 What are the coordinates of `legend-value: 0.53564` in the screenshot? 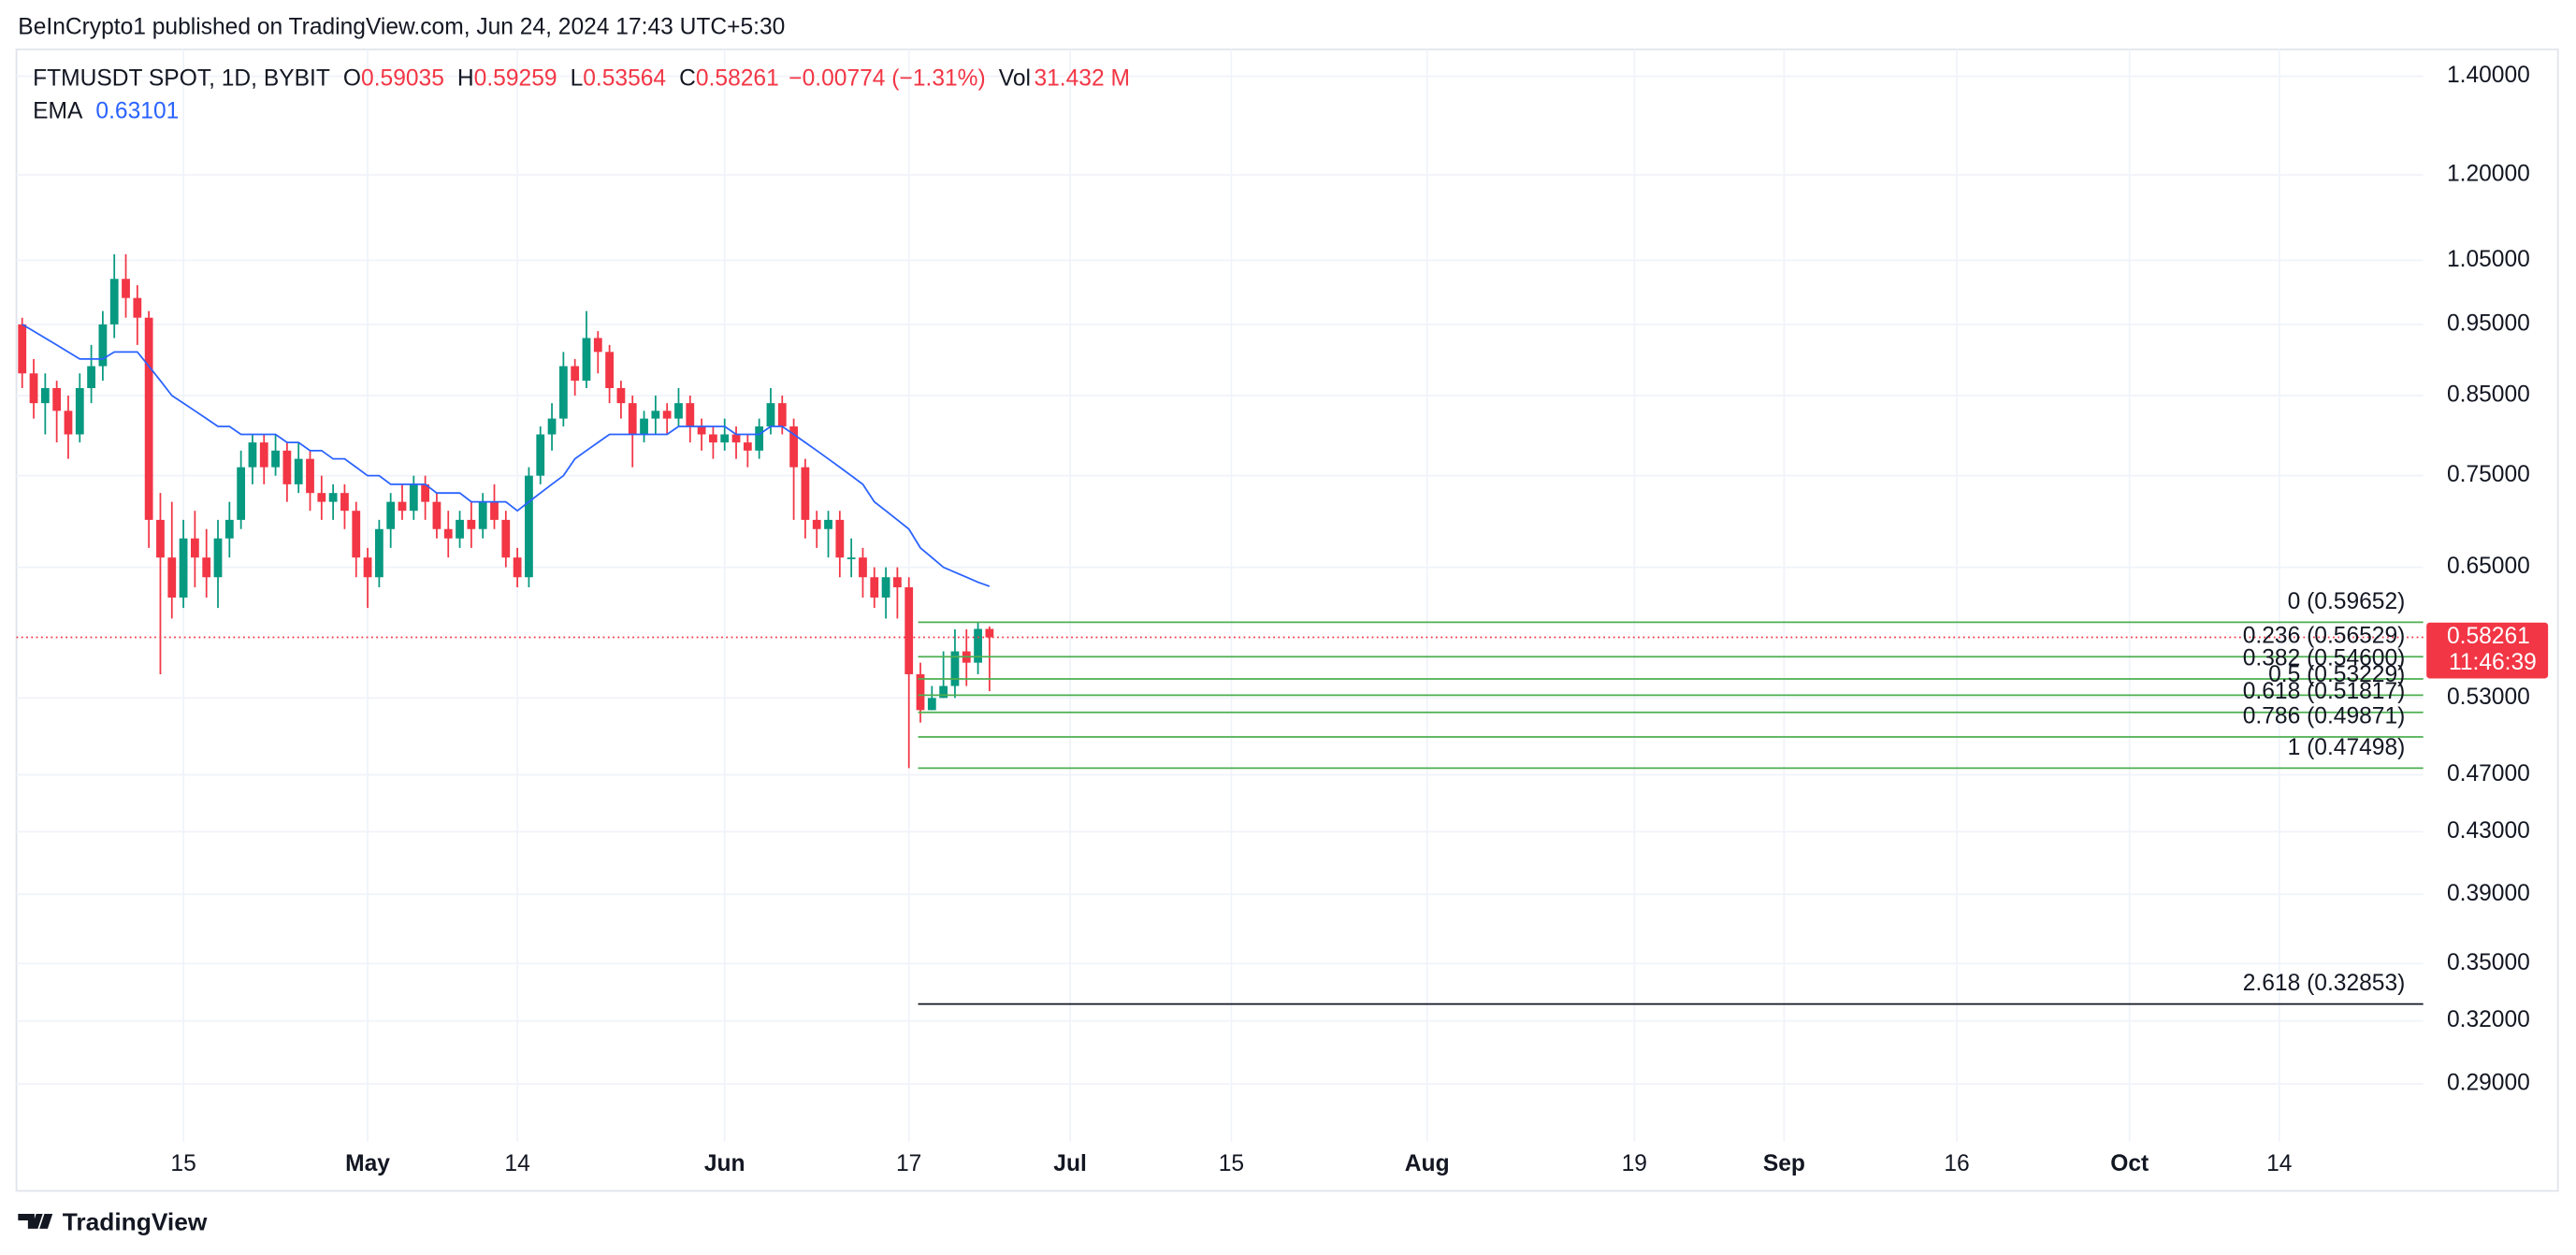 It's located at (624, 78).